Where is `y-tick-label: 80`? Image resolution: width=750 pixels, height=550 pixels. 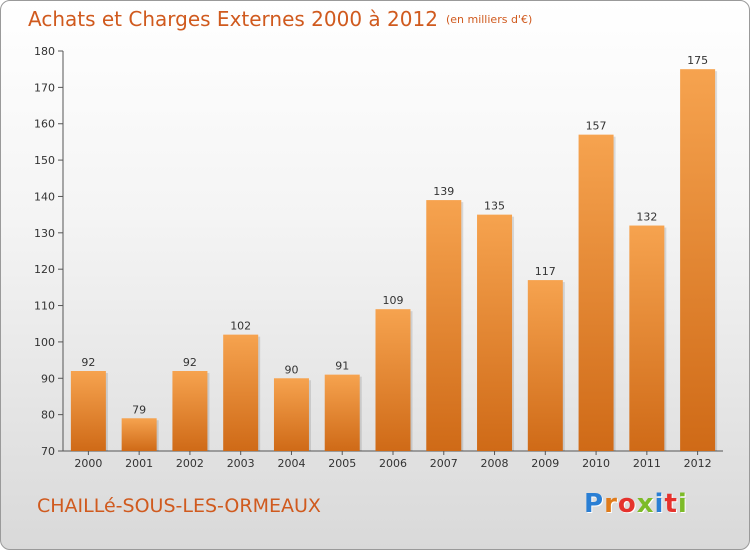 y-tick-label: 80 is located at coordinates (48, 415).